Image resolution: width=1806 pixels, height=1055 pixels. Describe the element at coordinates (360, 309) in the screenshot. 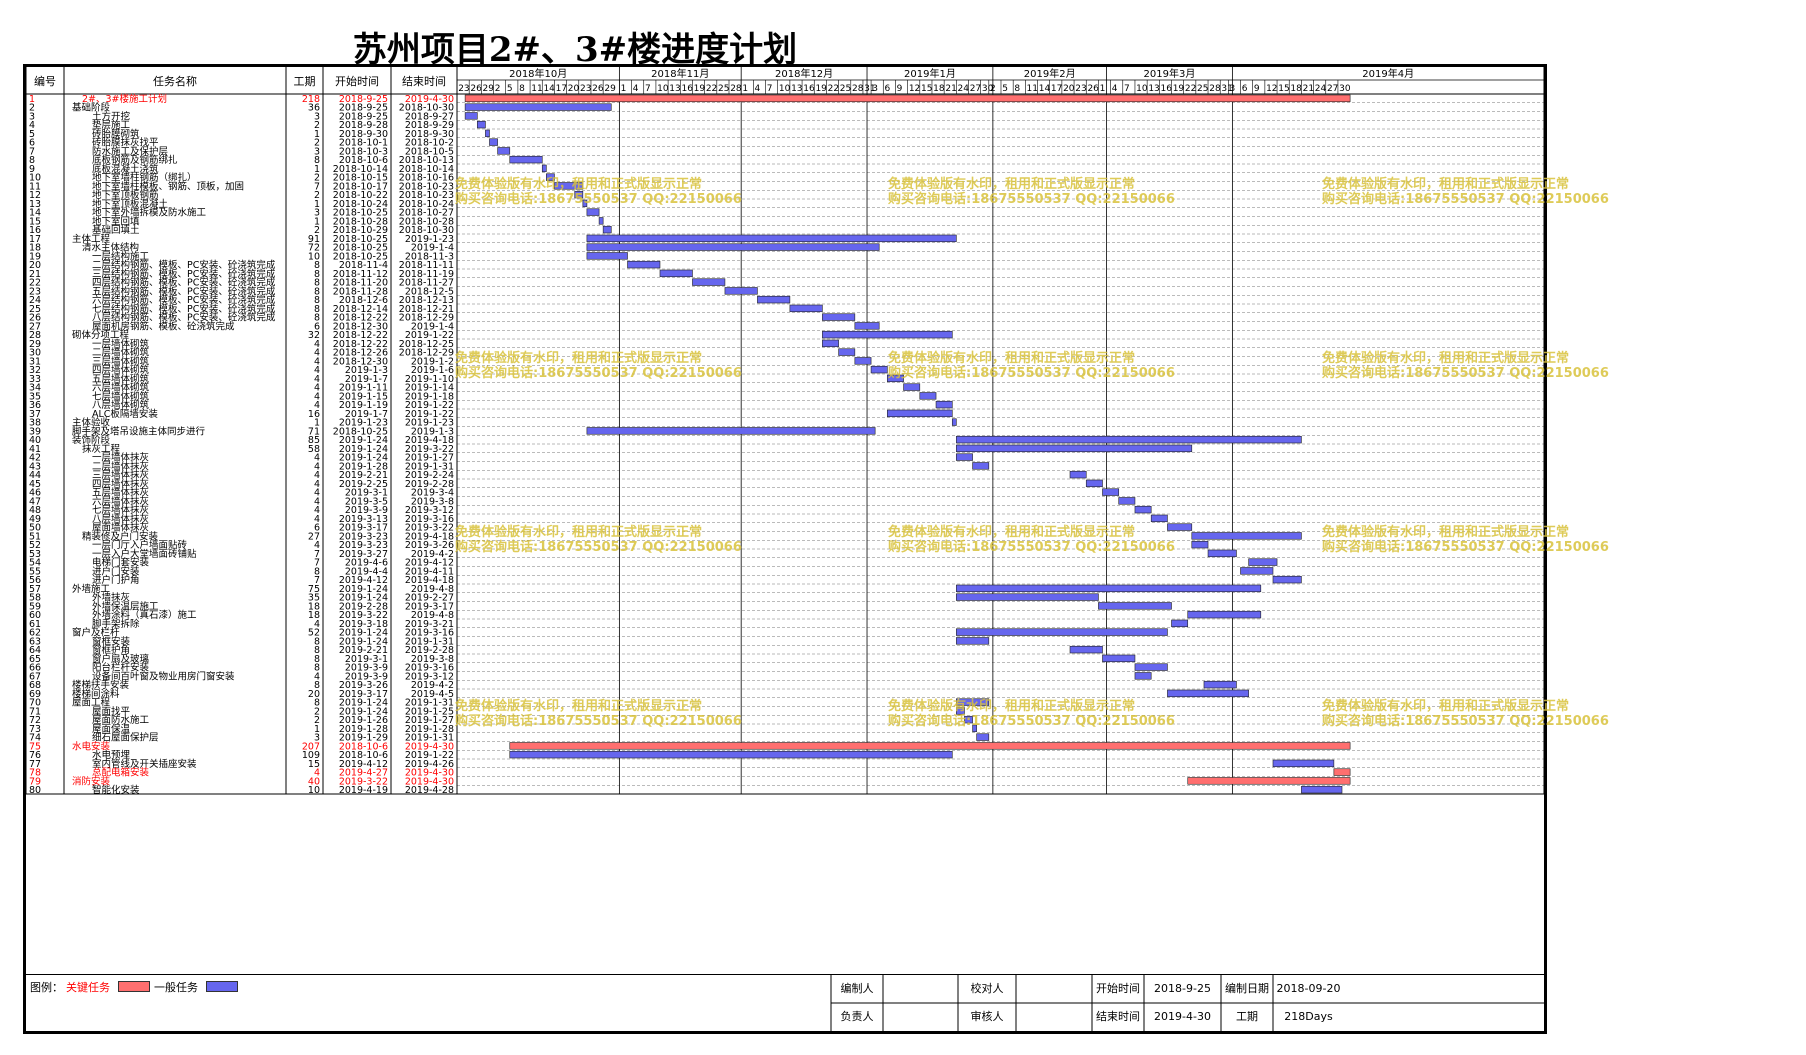

I see `task-start: 2018-12-14` at that location.